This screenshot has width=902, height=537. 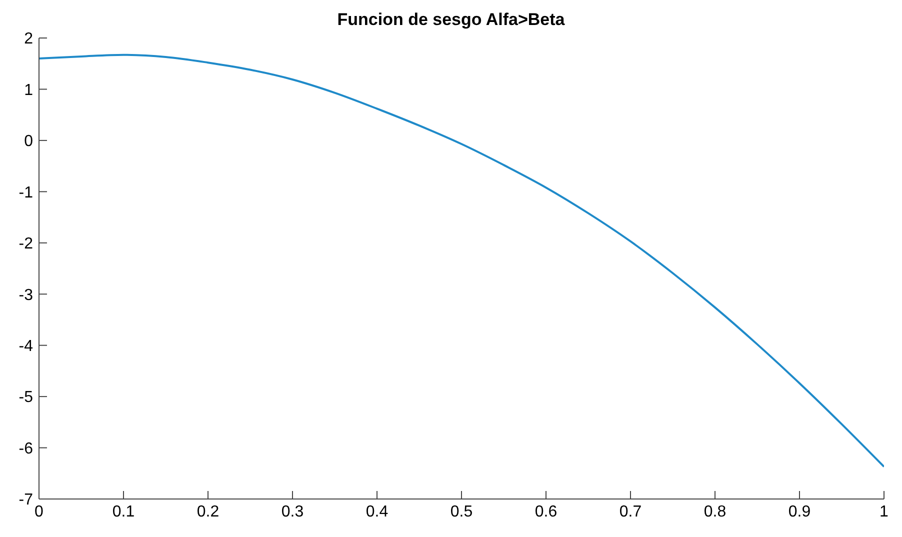 I want to click on x-tick-label: 0.1, so click(x=123, y=511).